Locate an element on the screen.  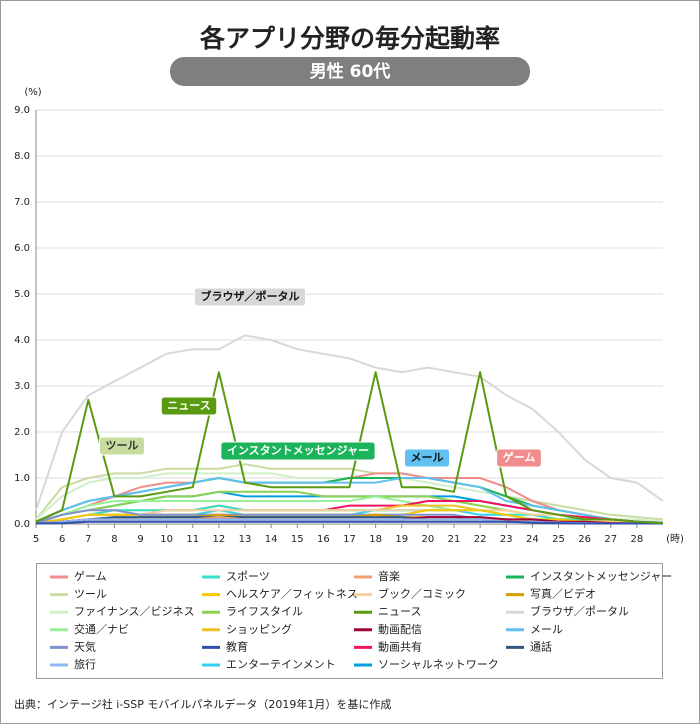
x-tick-label: 18 is located at coordinates (375, 539).